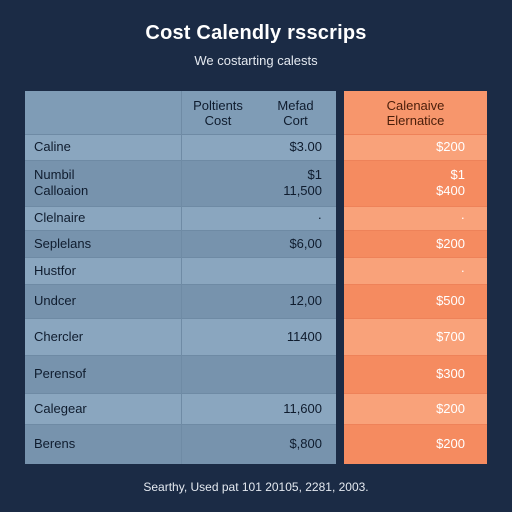 The image size is (512, 512). What do you see at coordinates (302, 183) in the screenshot?
I see `row-cost-value: $1 11,500` at bounding box center [302, 183].